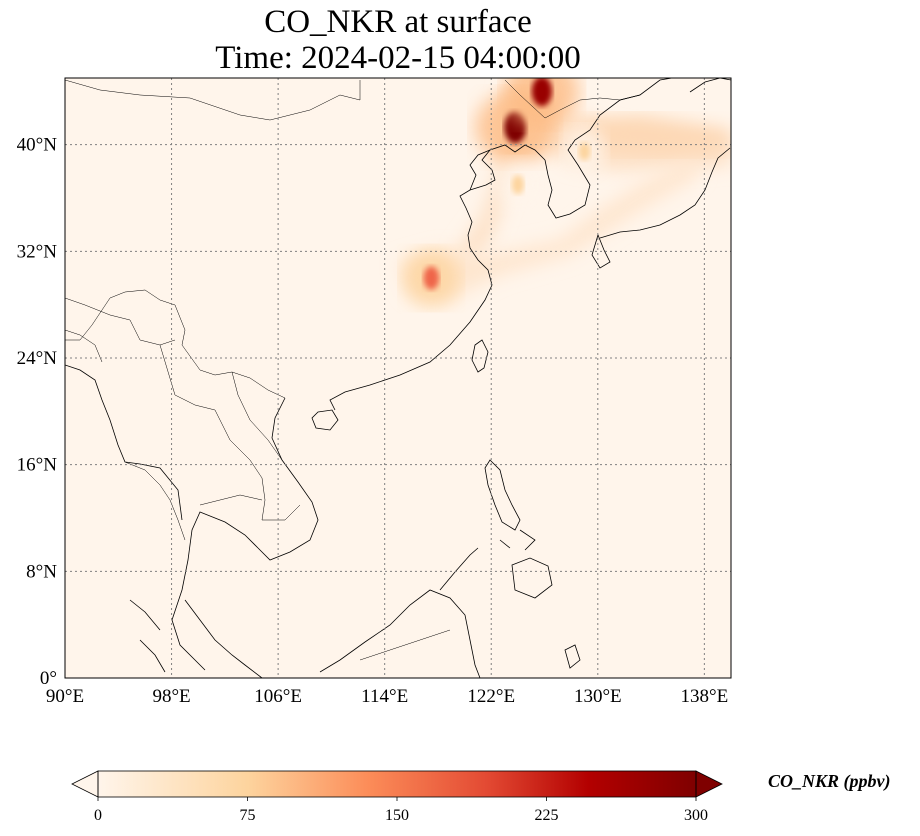 The image size is (920, 836). Describe the element at coordinates (171, 696) in the screenshot. I see `x-tick-label: 98°E` at that location.